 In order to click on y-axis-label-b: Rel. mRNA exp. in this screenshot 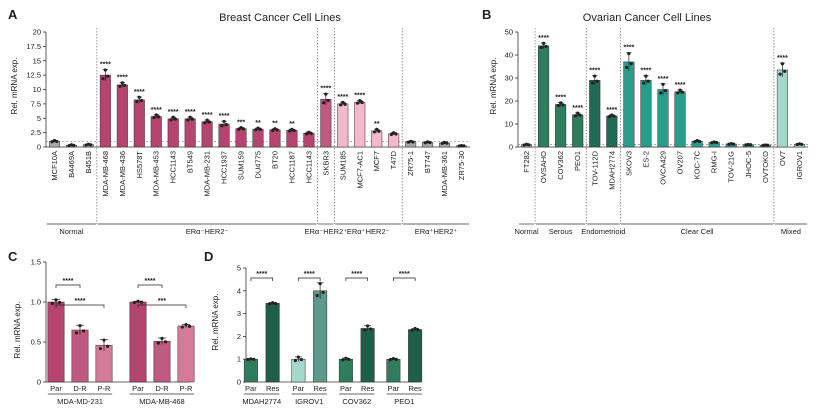, I will do `click(493, 86)`.